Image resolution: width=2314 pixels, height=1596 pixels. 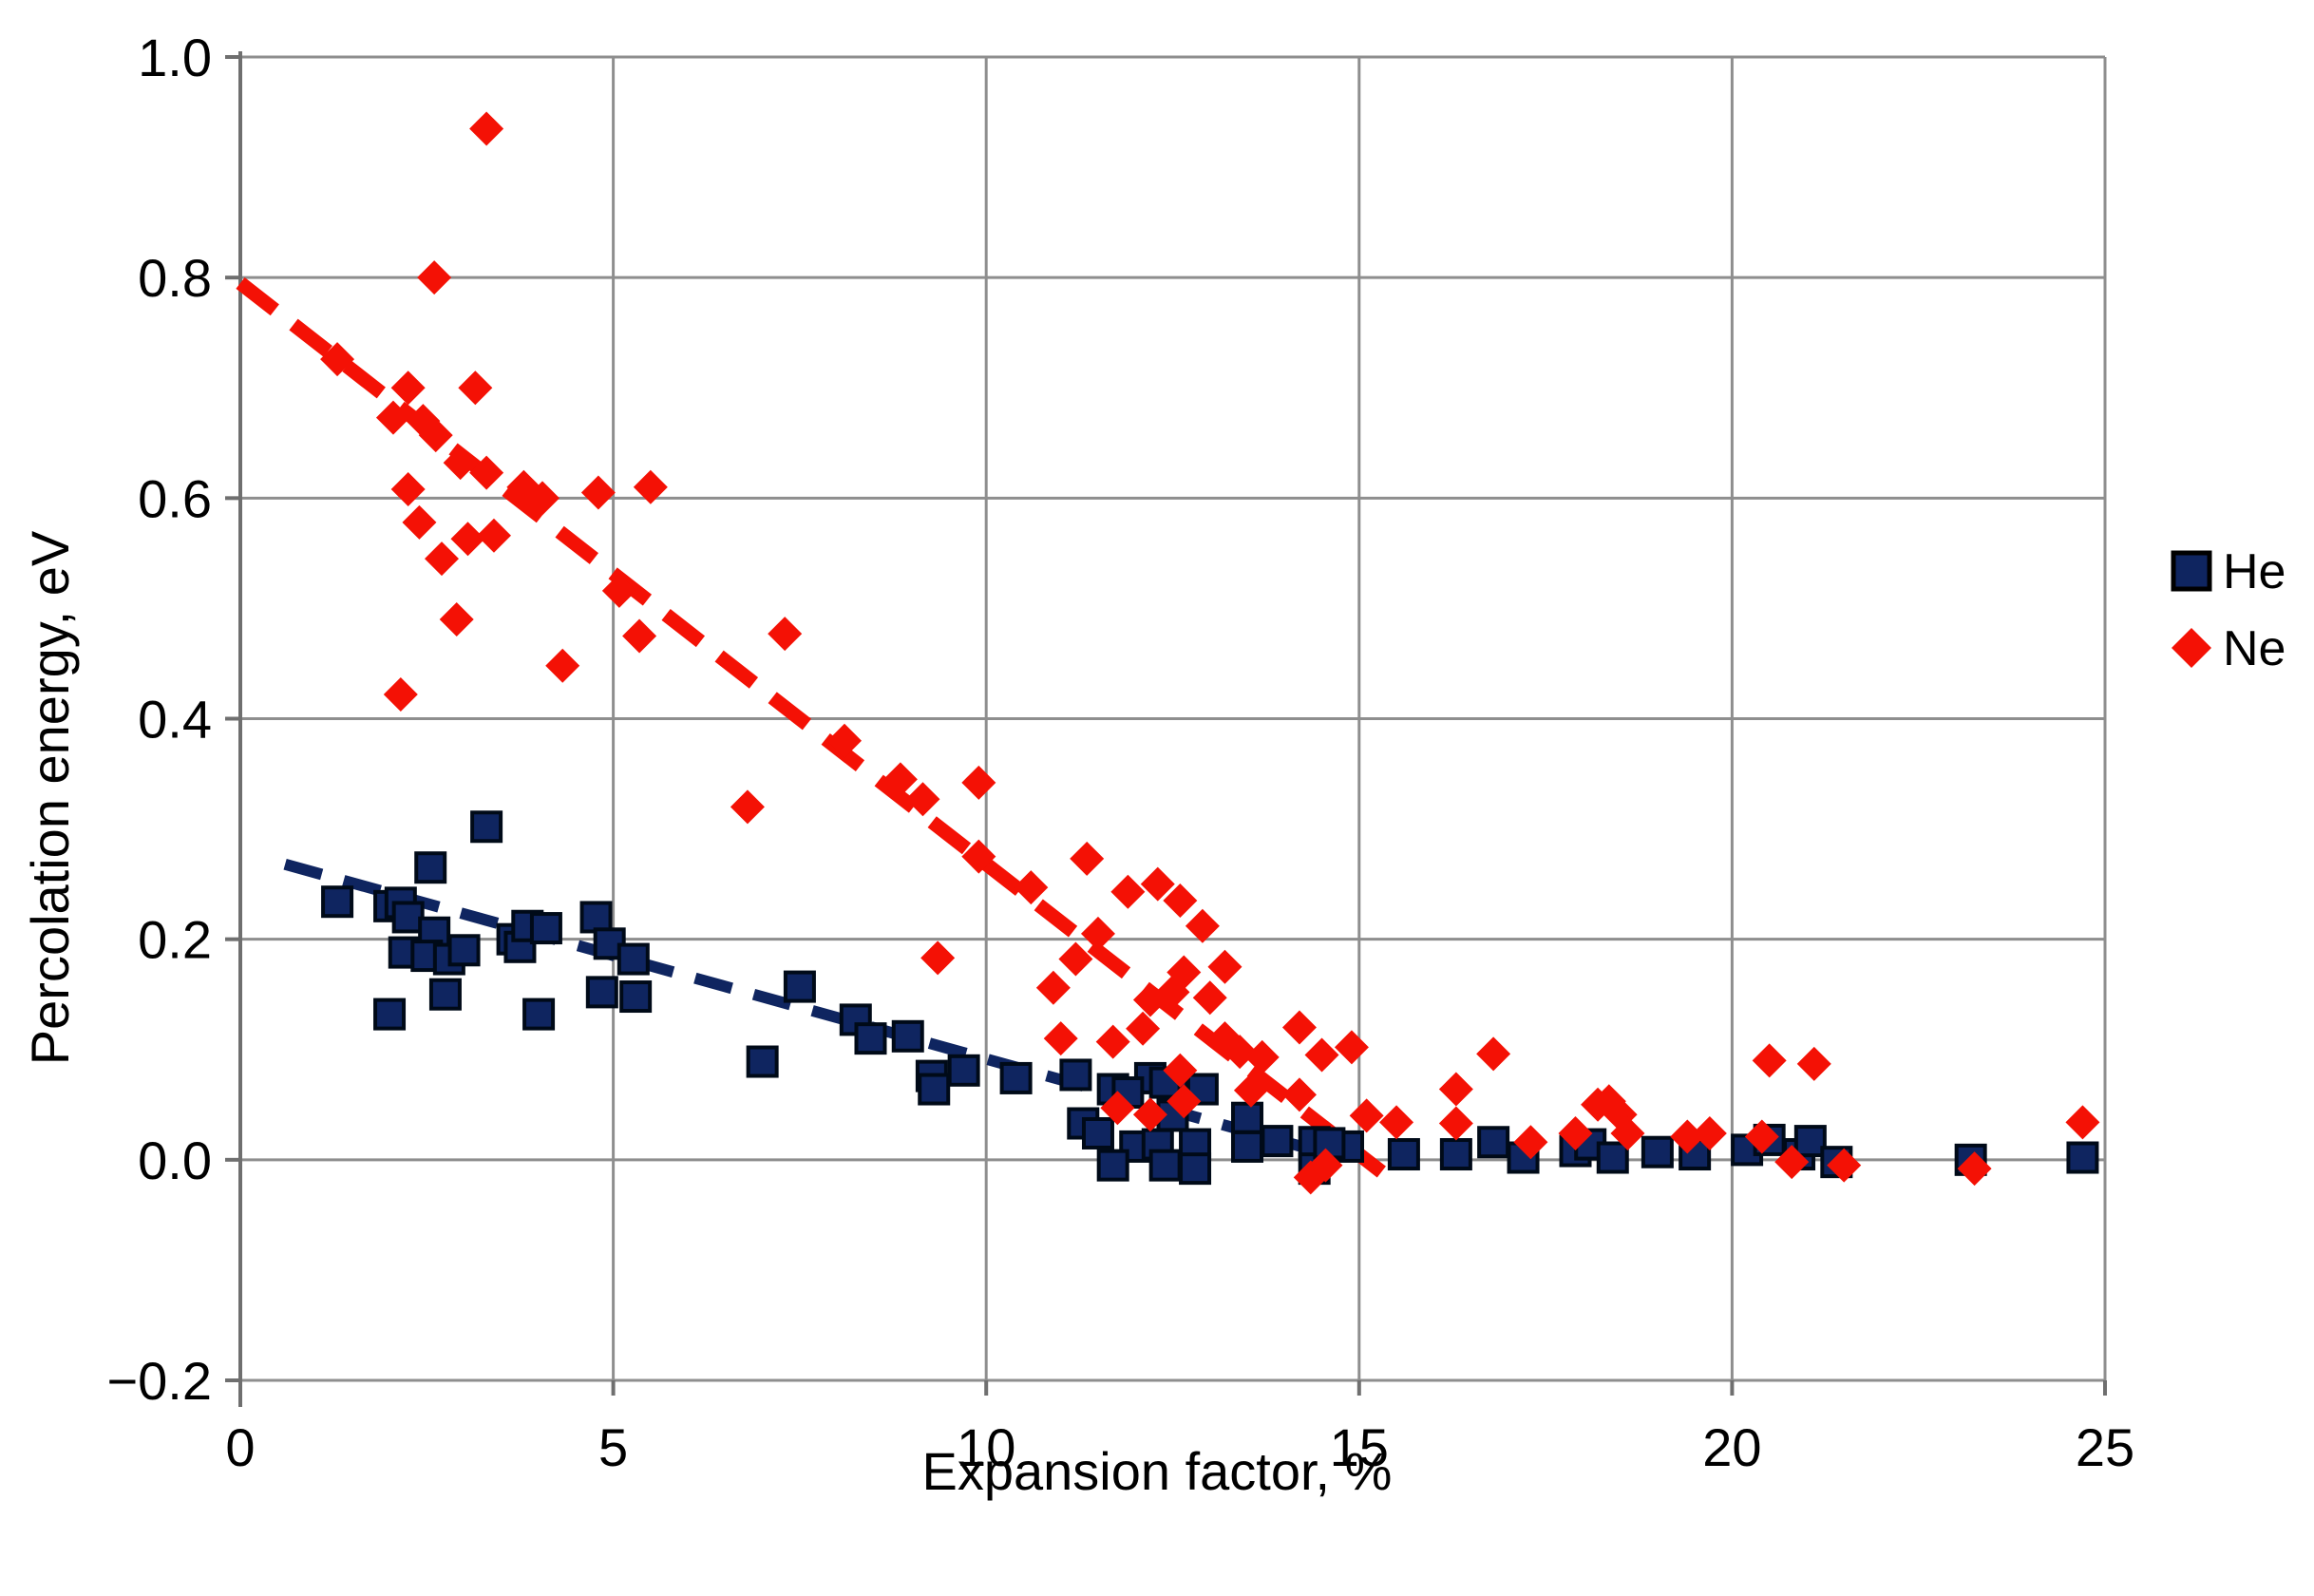 I want to click on legend-item-he: He, so click(x=2229, y=571).